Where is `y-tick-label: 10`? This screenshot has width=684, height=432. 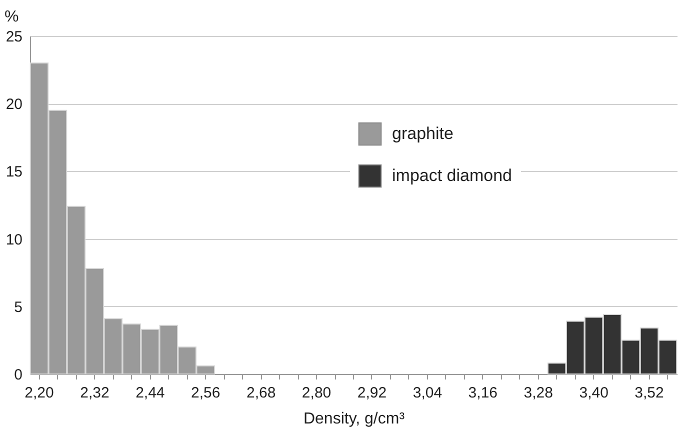 y-tick-label: 10 is located at coordinates (14, 239).